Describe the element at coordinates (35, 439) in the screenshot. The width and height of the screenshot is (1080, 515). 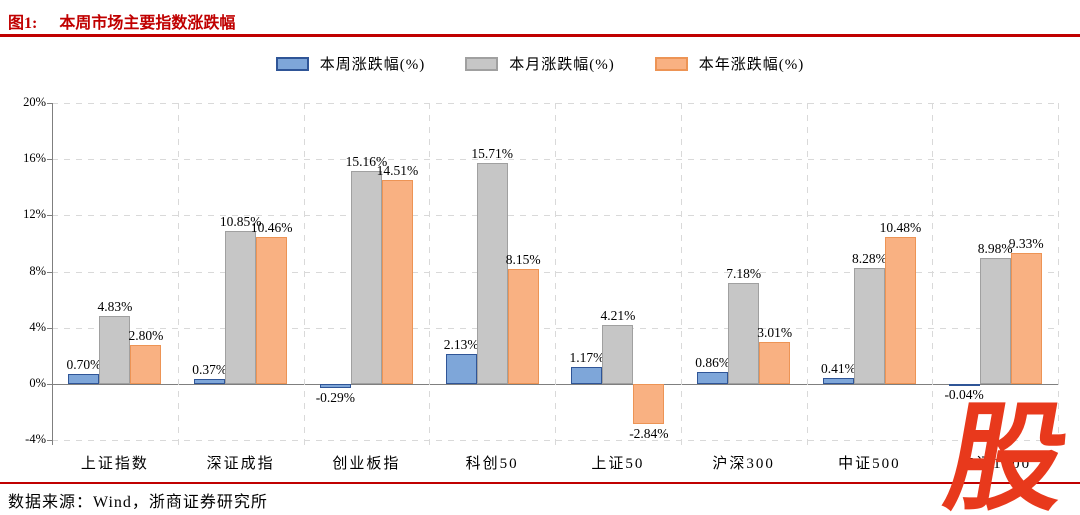
I see `y-tick-label: -4%` at that location.